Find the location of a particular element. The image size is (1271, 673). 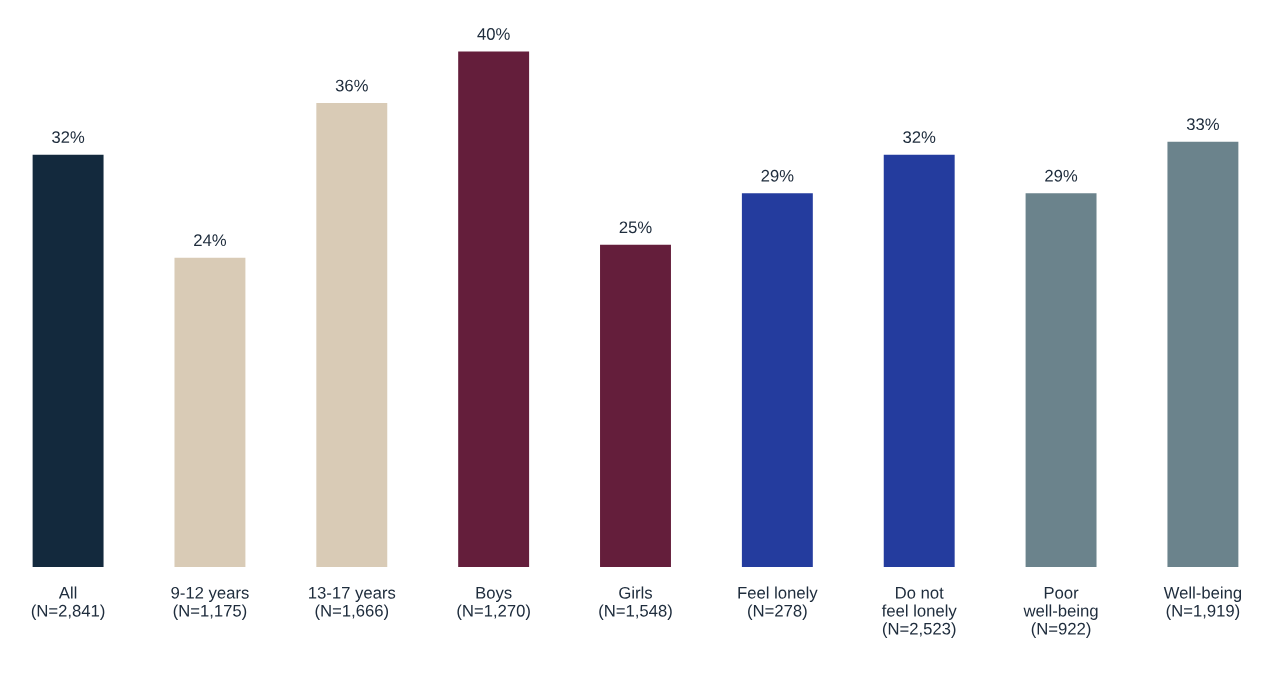

x-tick-label: Do not feel lonely (N=2,523) is located at coordinates (919, 612).